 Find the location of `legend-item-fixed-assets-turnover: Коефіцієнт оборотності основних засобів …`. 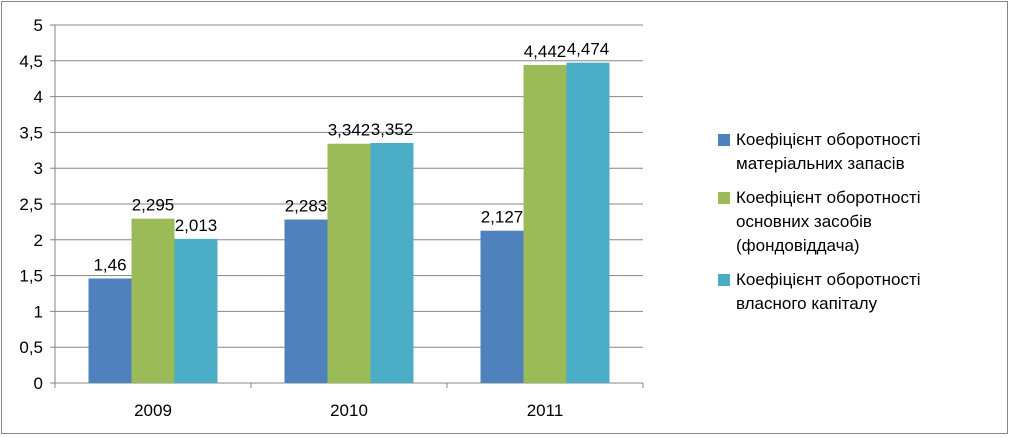

legend-item-fixed-assets-turnover: Коефіцієнт оборотності основних засобів … is located at coordinates (853, 222).